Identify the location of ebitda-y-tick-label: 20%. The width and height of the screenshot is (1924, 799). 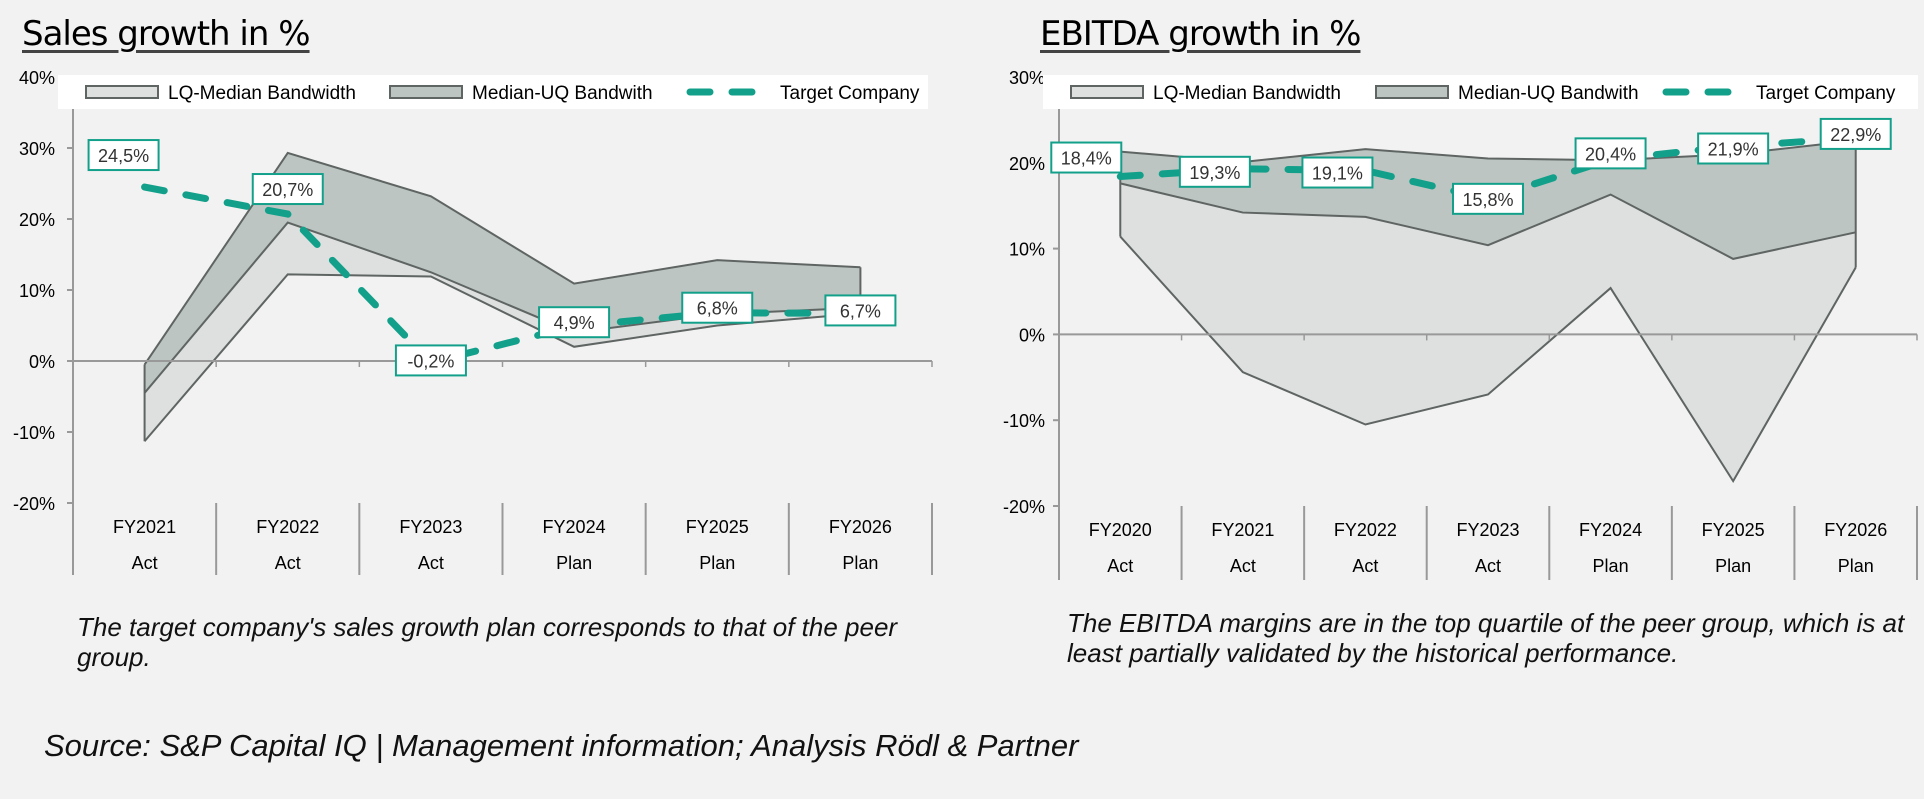
(1027, 164).